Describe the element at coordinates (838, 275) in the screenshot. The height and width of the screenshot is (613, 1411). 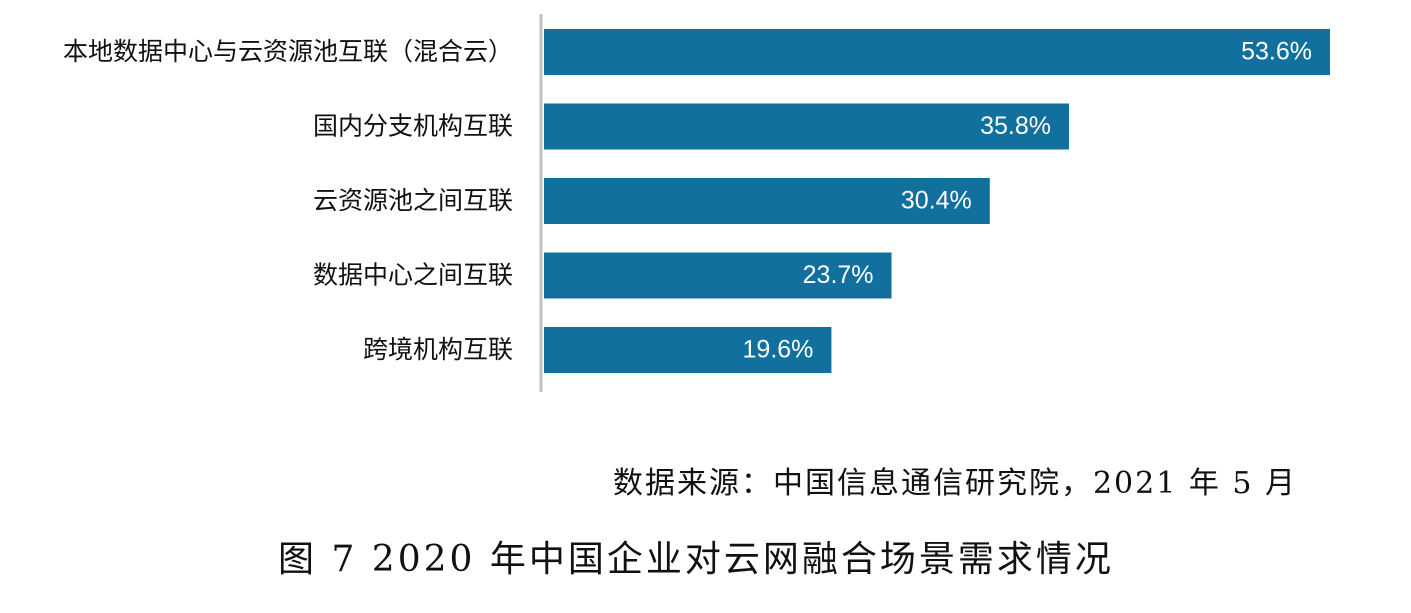
I see `value-label-4: 23.7%` at that location.